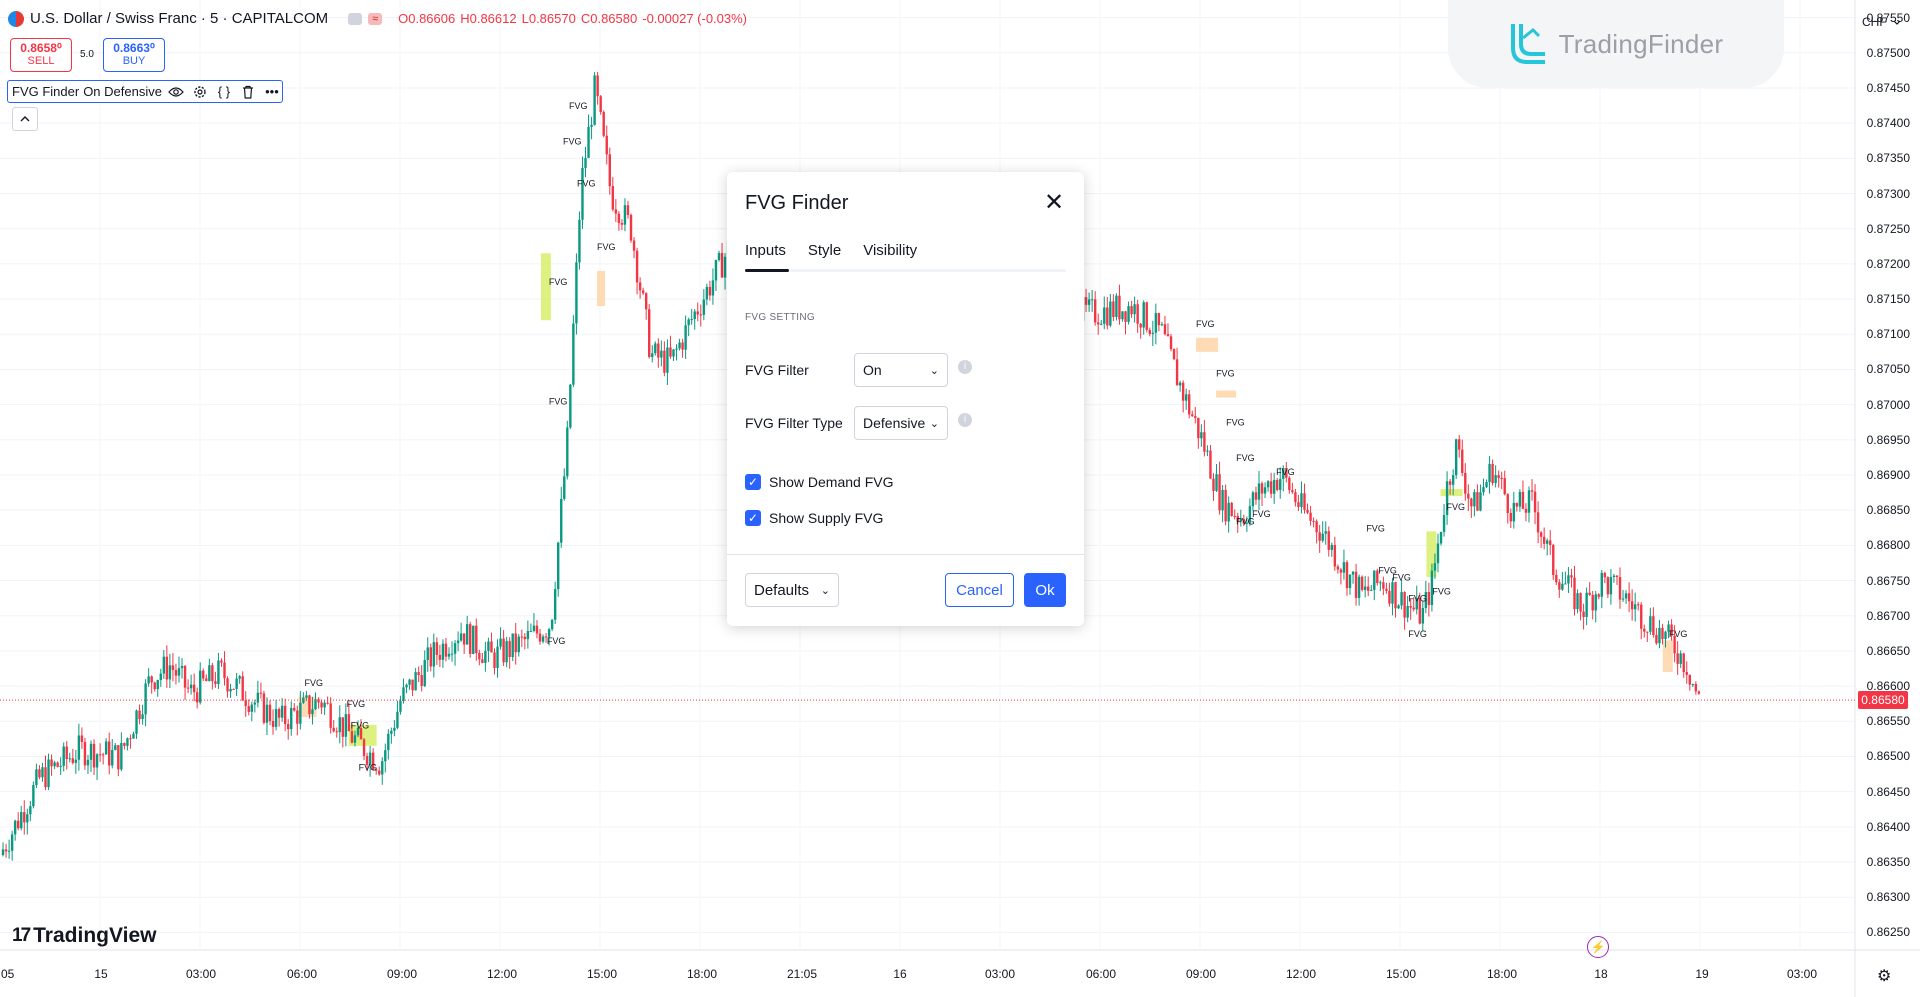  Describe the element at coordinates (753, 482) in the screenshot. I see `show-demand-checkbox: ✓` at that location.